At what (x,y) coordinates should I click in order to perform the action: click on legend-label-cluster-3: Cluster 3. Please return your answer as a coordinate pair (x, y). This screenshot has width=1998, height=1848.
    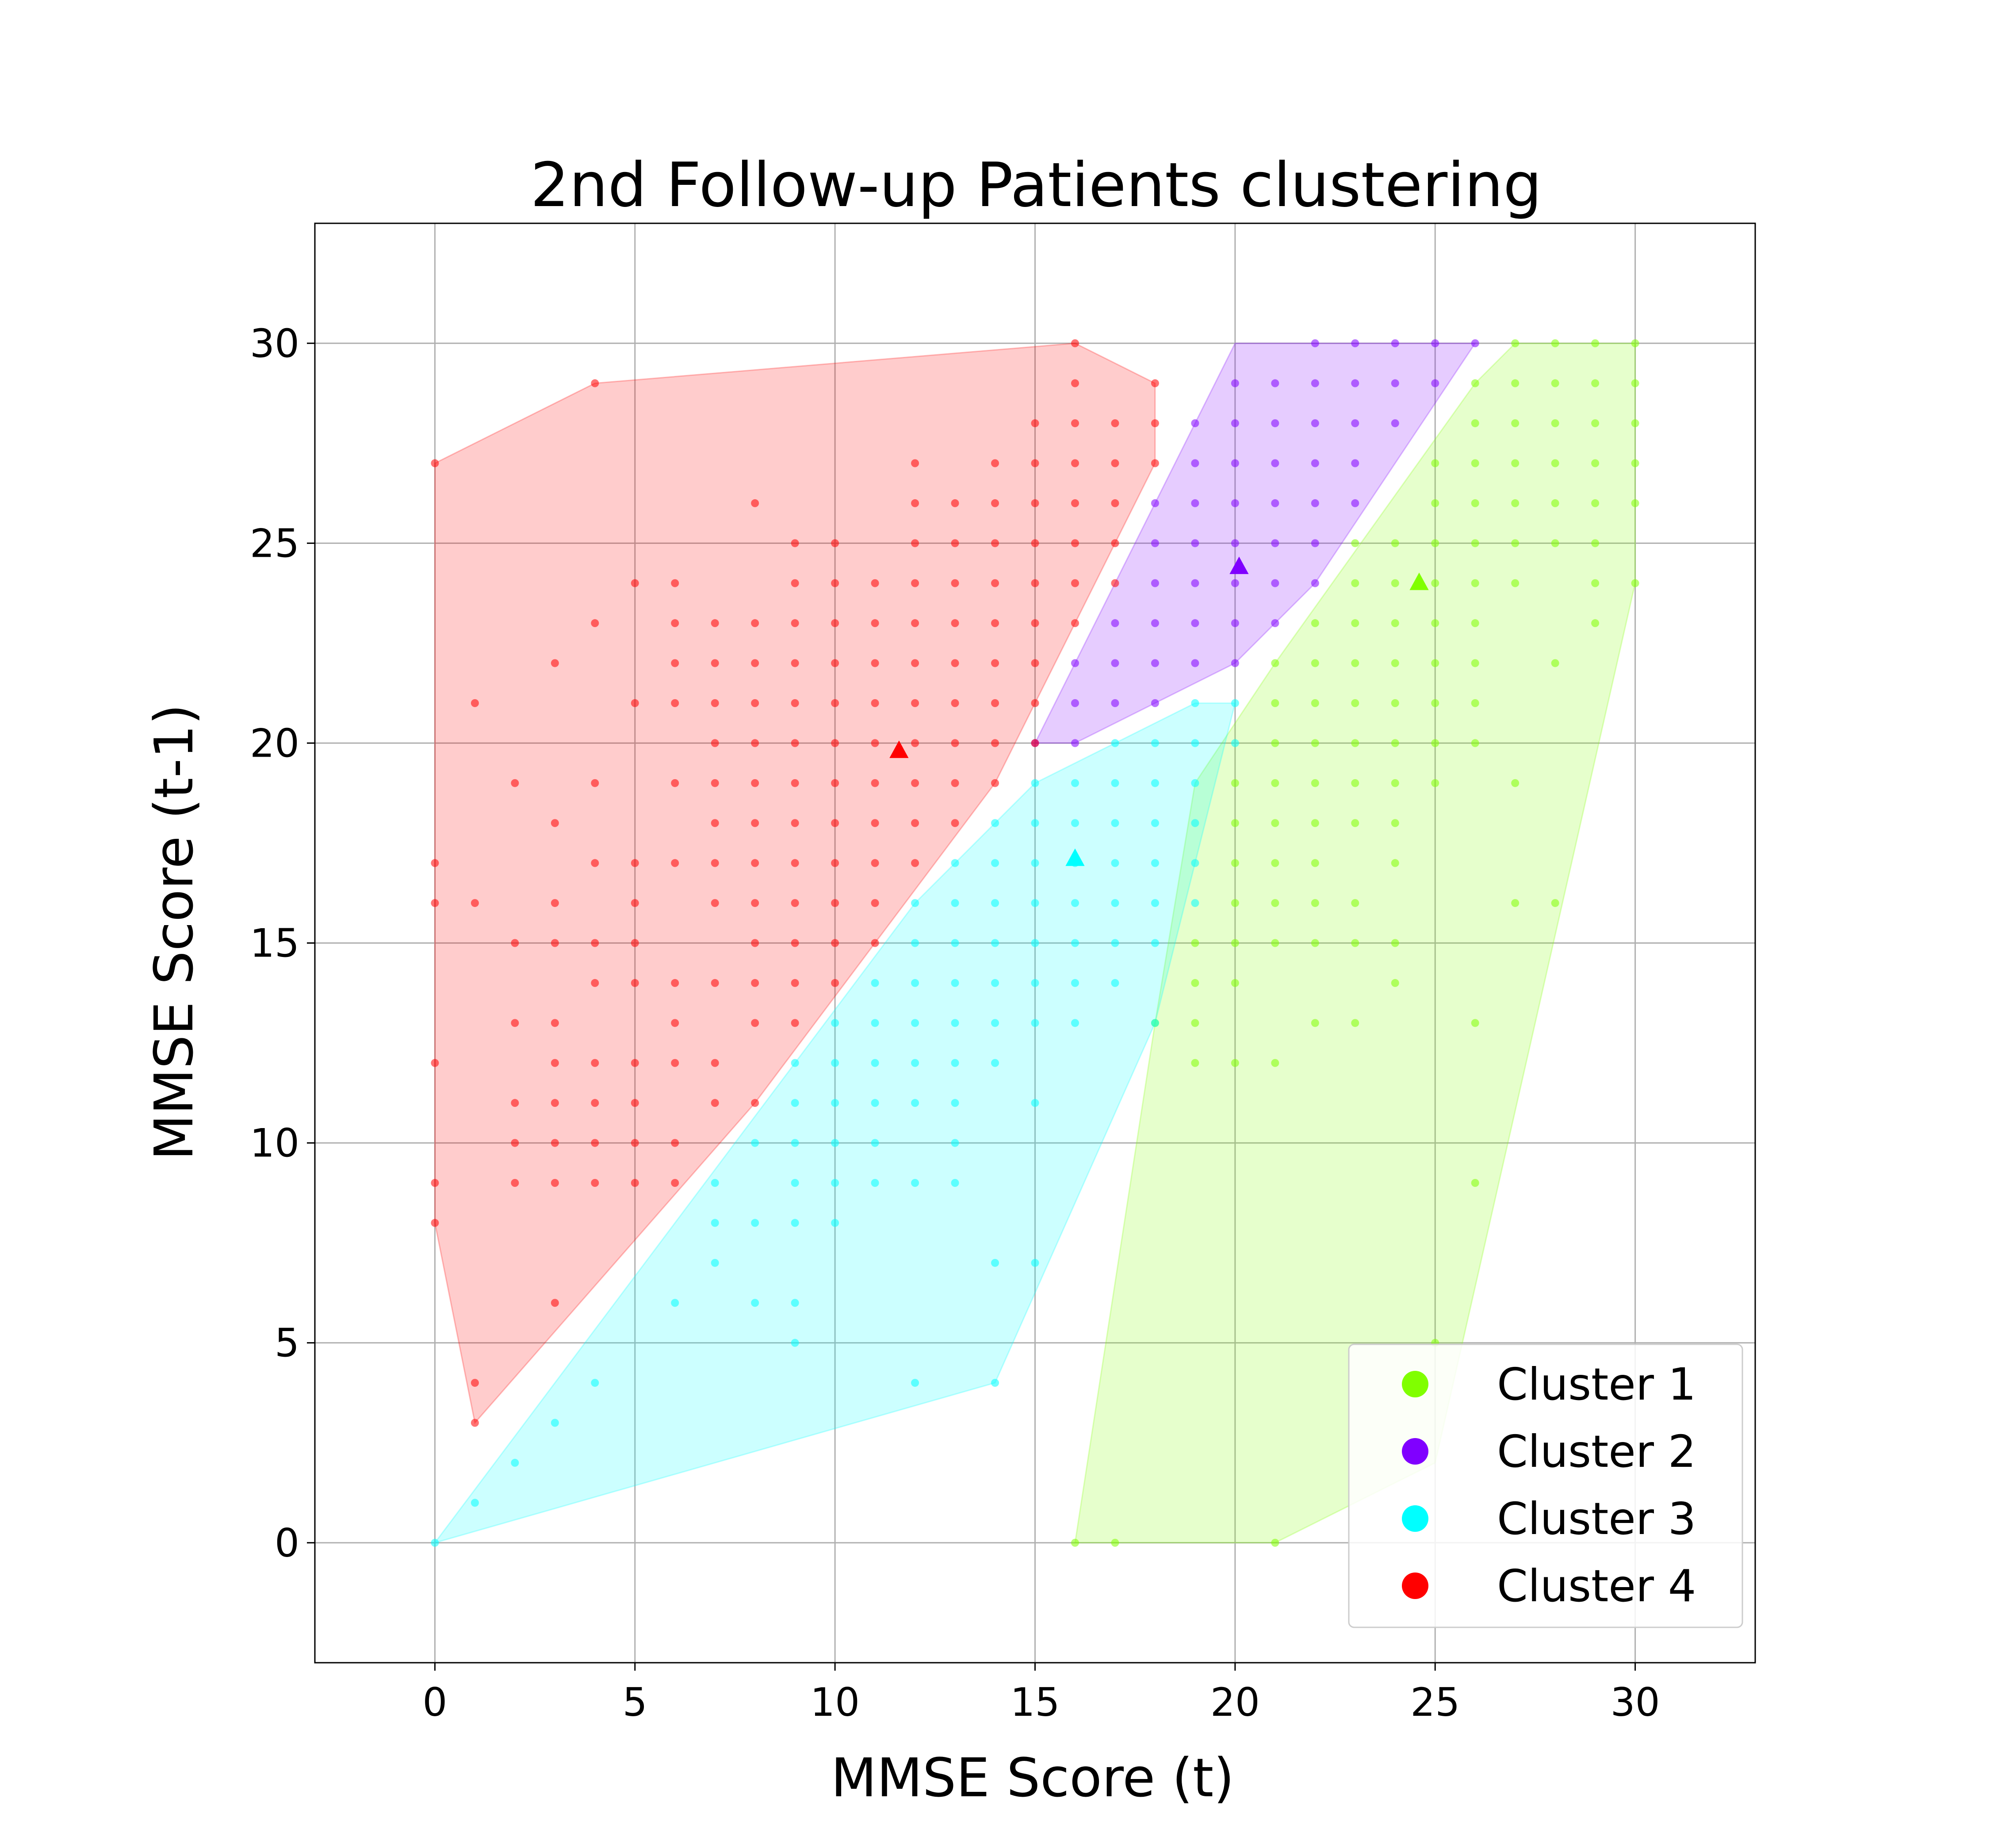
    Looking at the image, I should click on (1596, 1519).